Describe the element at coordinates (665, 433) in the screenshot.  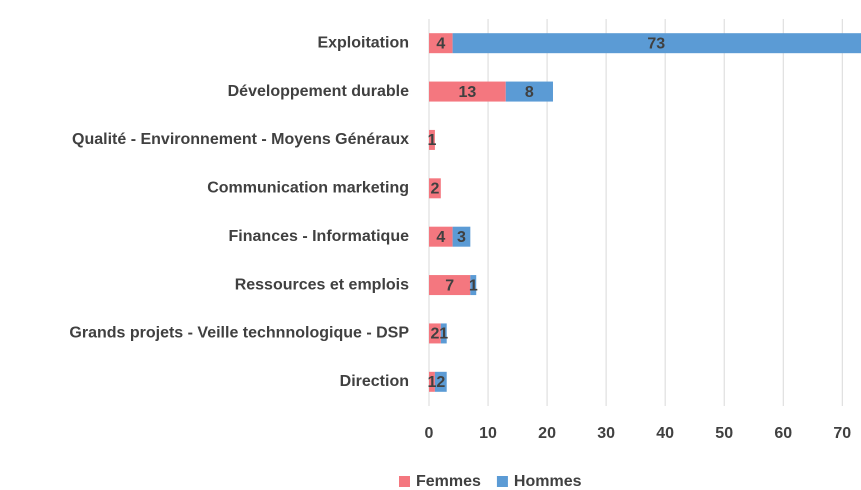
I see `x-tick-label: 40` at that location.